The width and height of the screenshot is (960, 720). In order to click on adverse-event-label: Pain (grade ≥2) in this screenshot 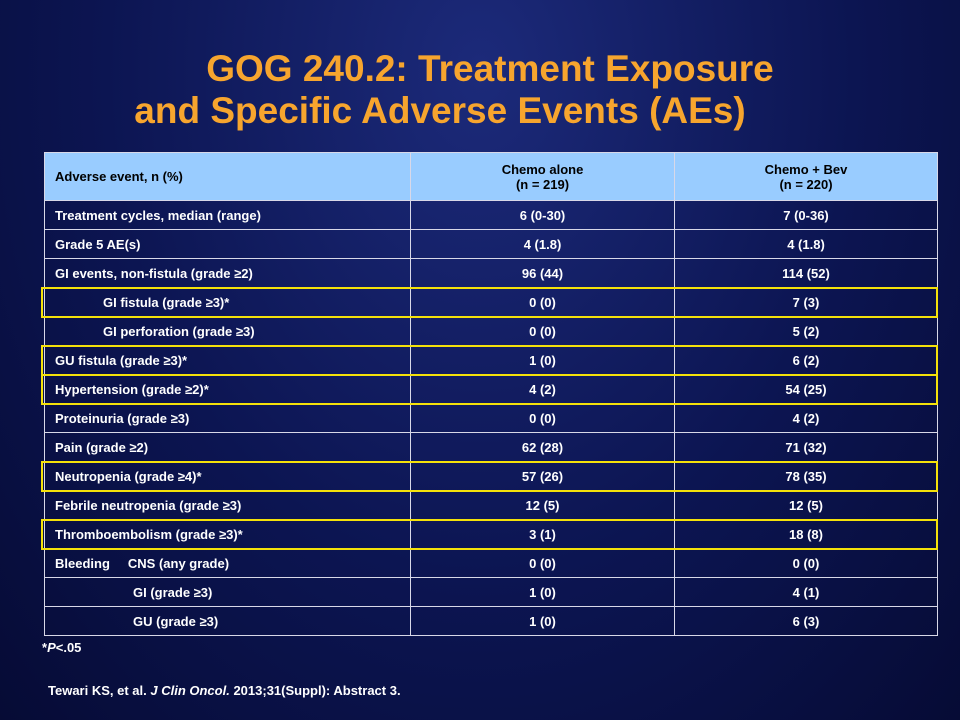, I will do `click(227, 447)`.